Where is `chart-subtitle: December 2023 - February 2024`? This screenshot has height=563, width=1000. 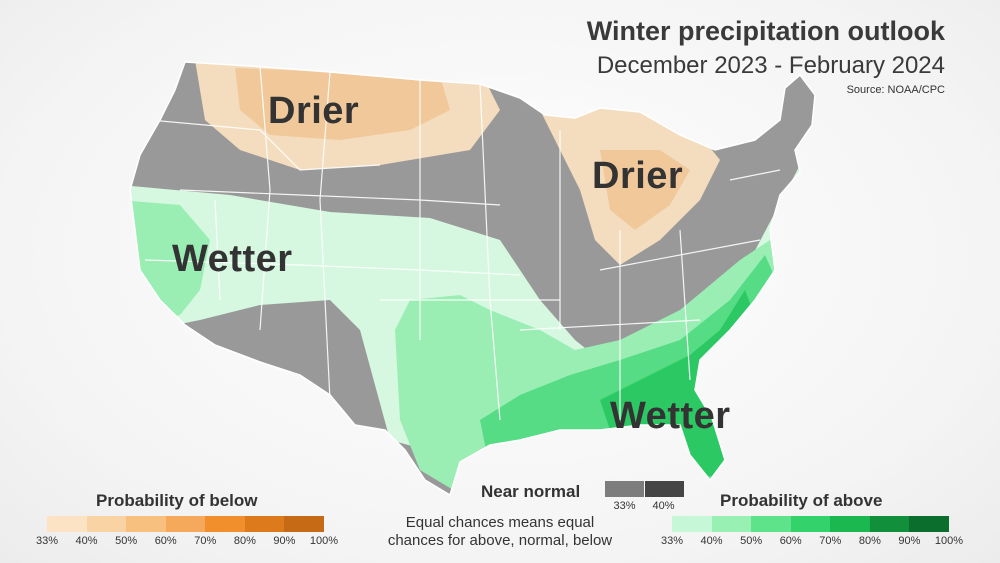 chart-subtitle: December 2023 - February 2024 is located at coordinates (770, 65).